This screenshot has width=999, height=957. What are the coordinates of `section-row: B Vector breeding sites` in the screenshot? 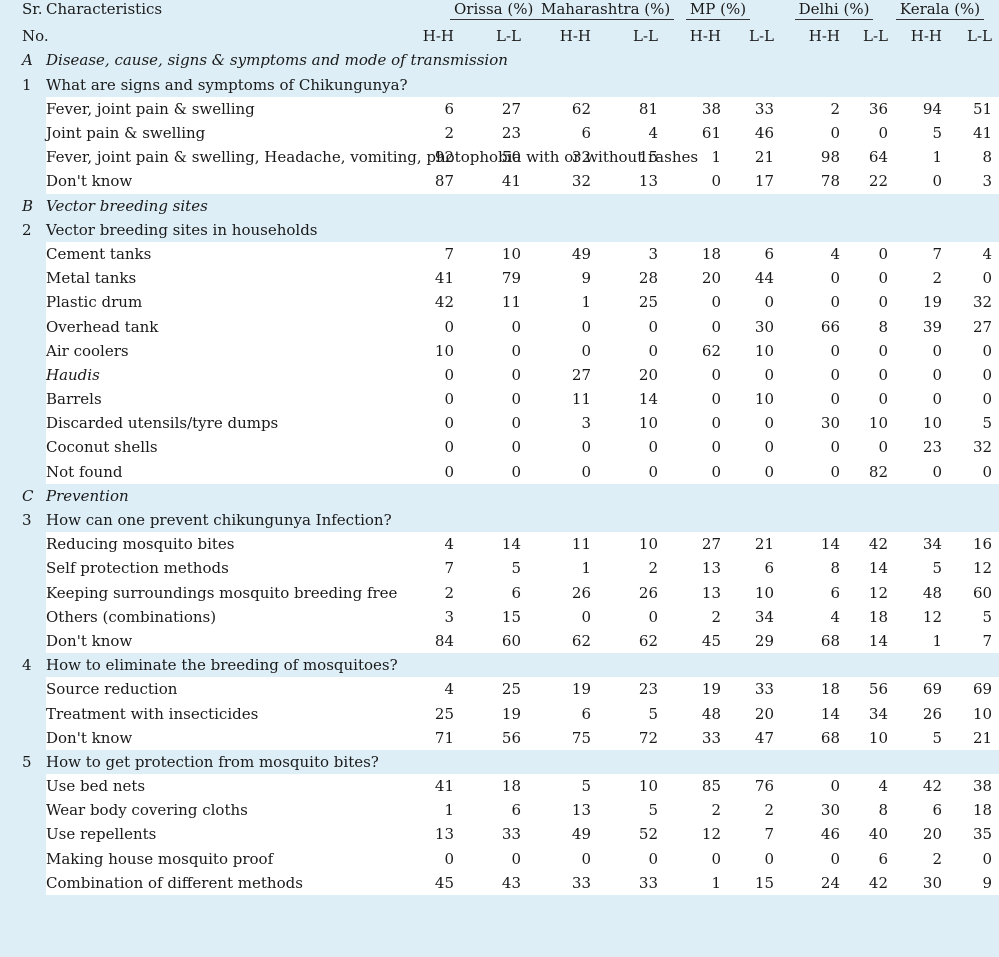 It's located at (499, 206).